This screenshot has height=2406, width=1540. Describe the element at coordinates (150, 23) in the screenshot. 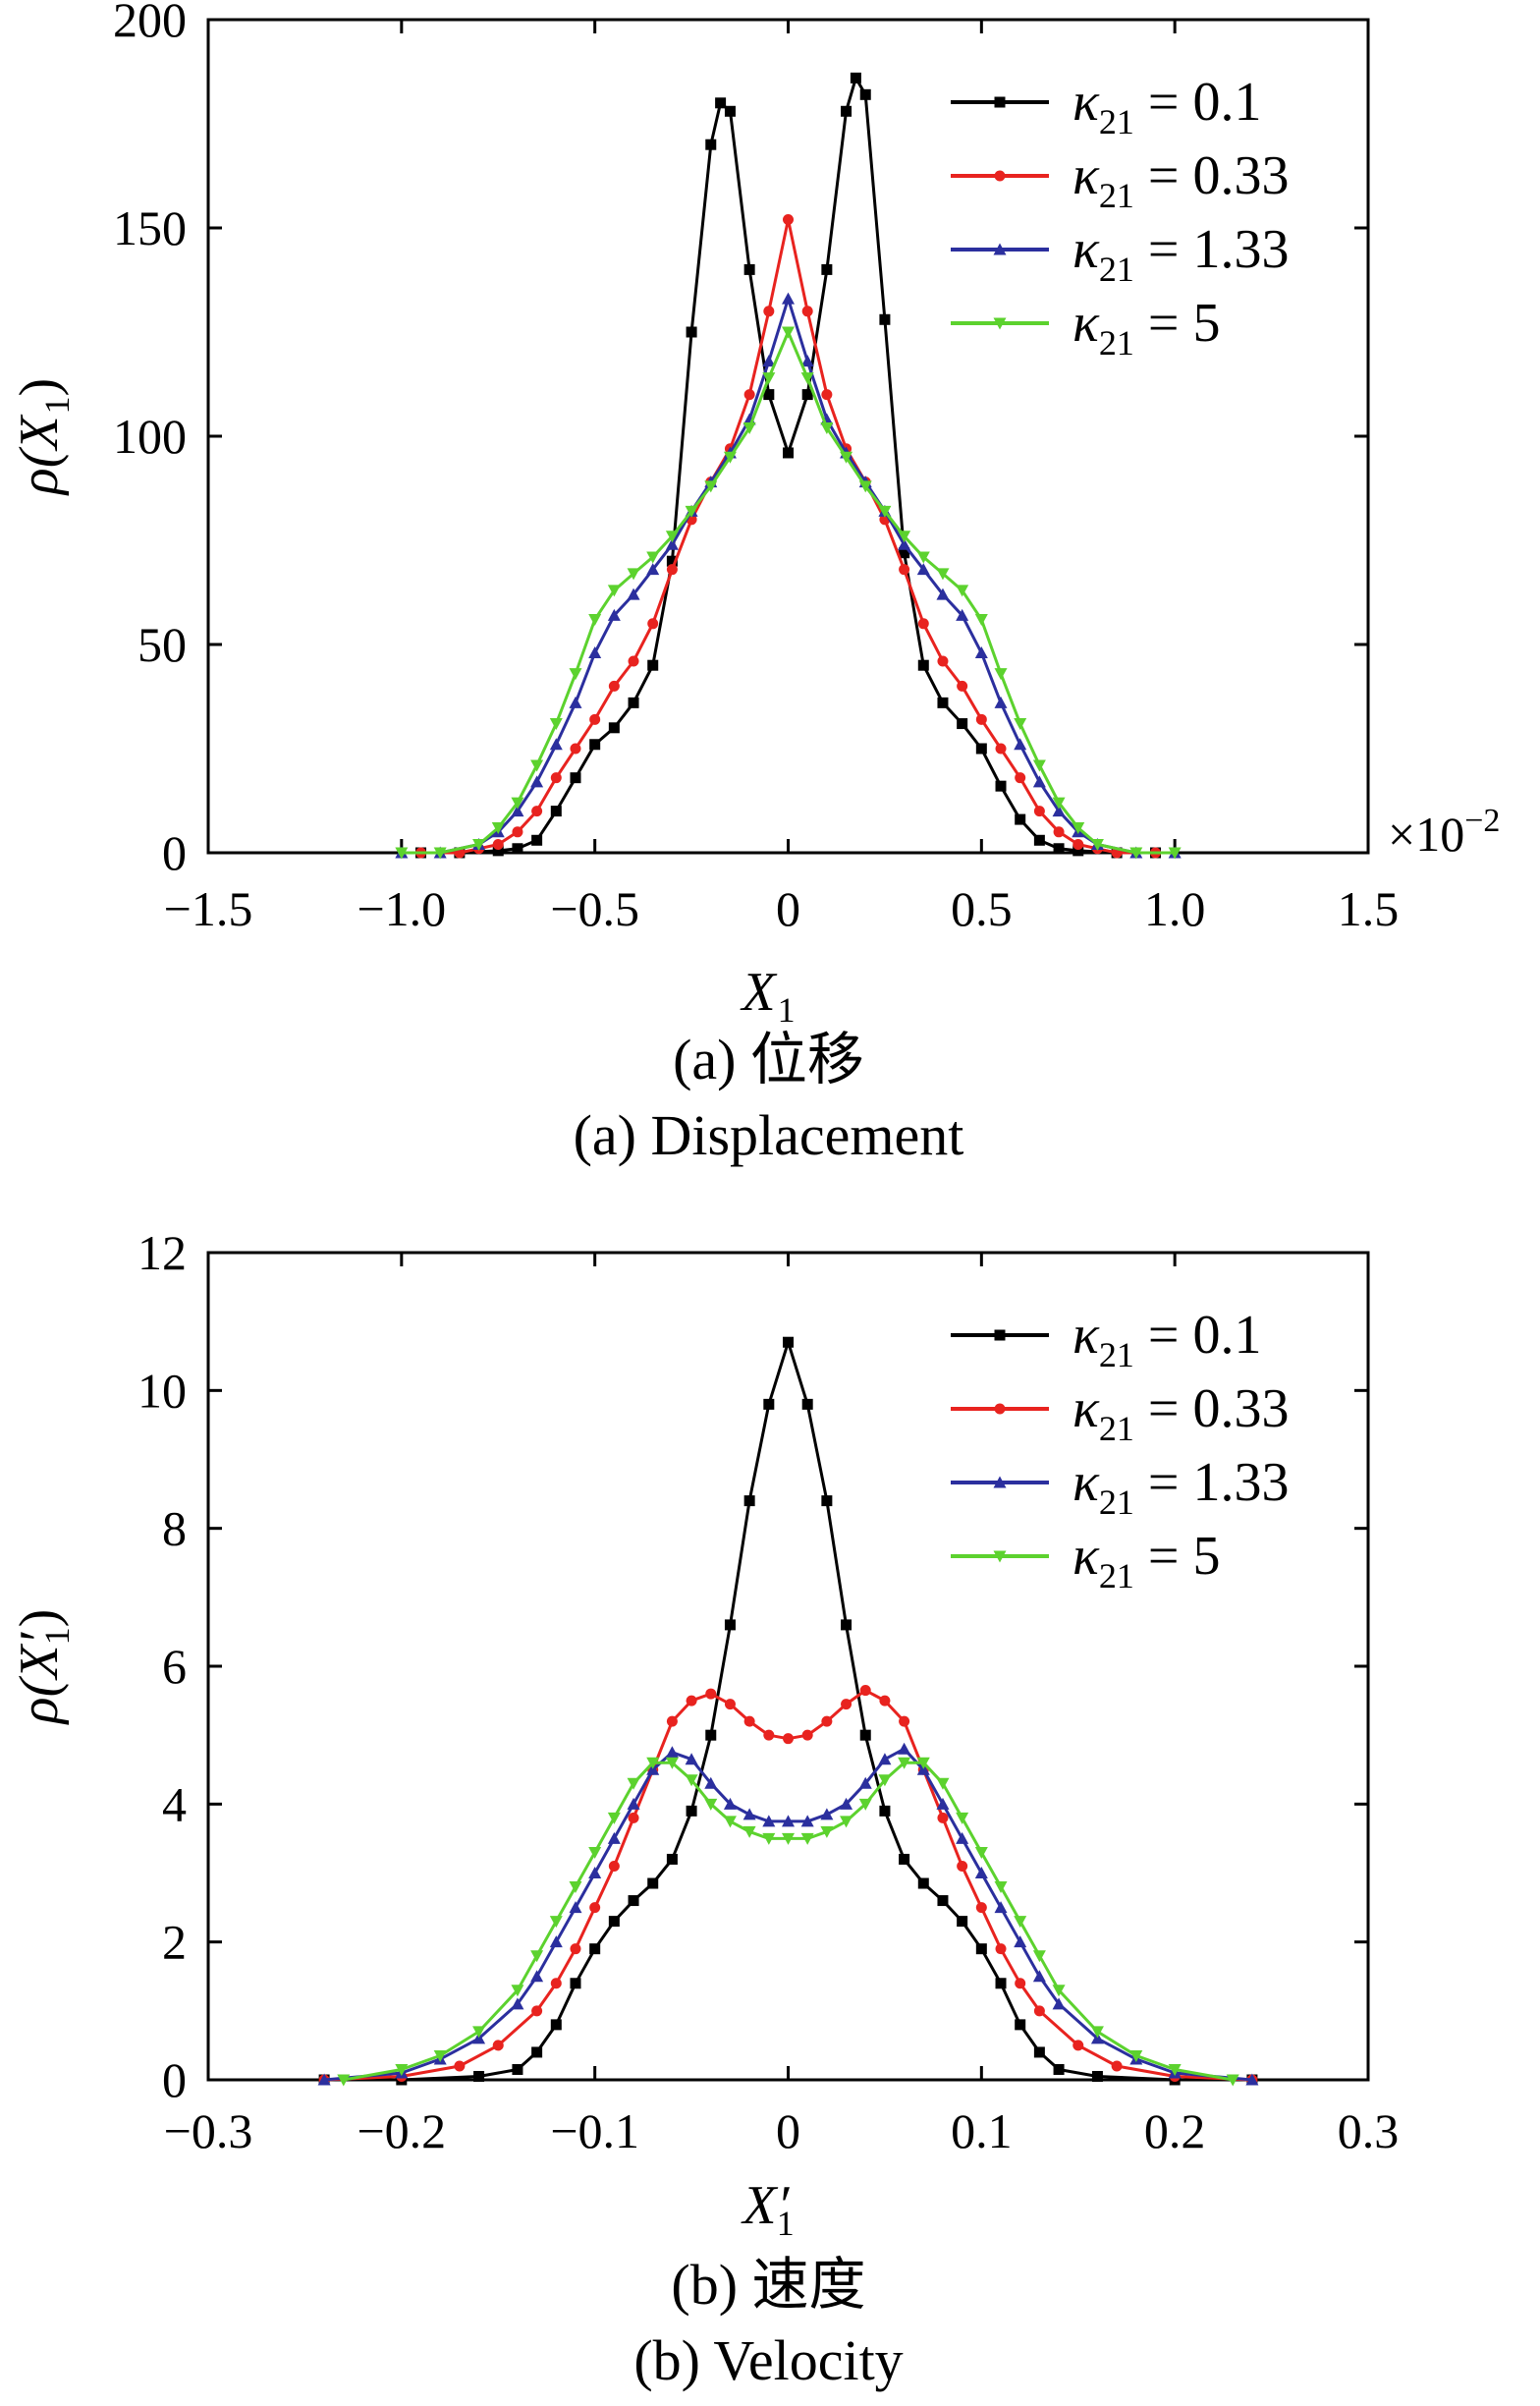

I see `y-tick-label: 200` at that location.